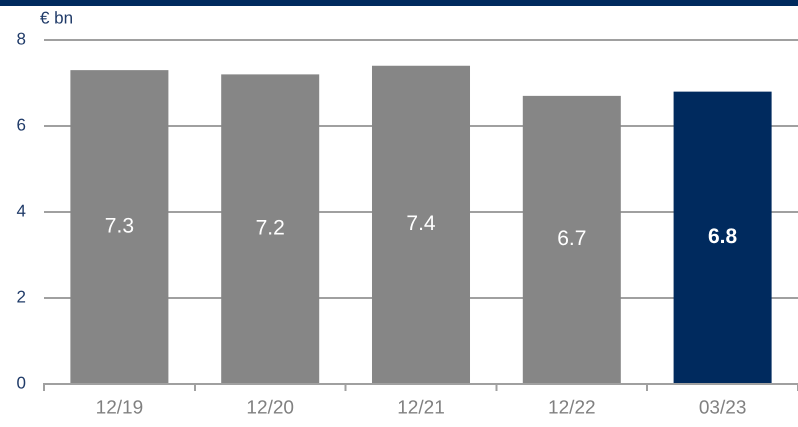 The width and height of the screenshot is (798, 427). I want to click on data-label: 7.2, so click(270, 228).